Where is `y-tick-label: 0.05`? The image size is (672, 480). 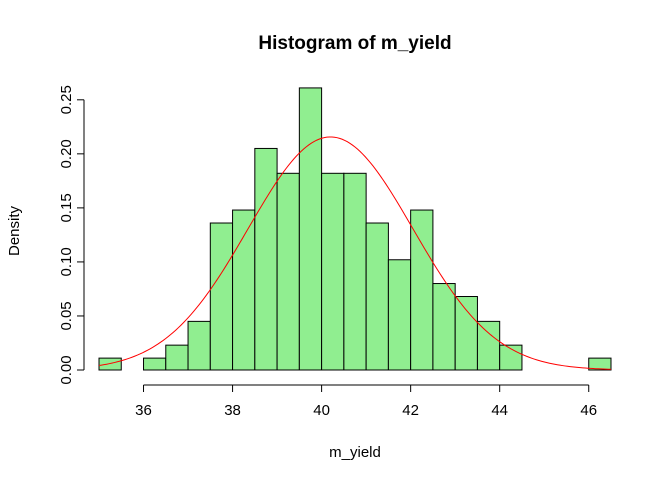
y-tick-label: 0.05 is located at coordinates (66, 315).